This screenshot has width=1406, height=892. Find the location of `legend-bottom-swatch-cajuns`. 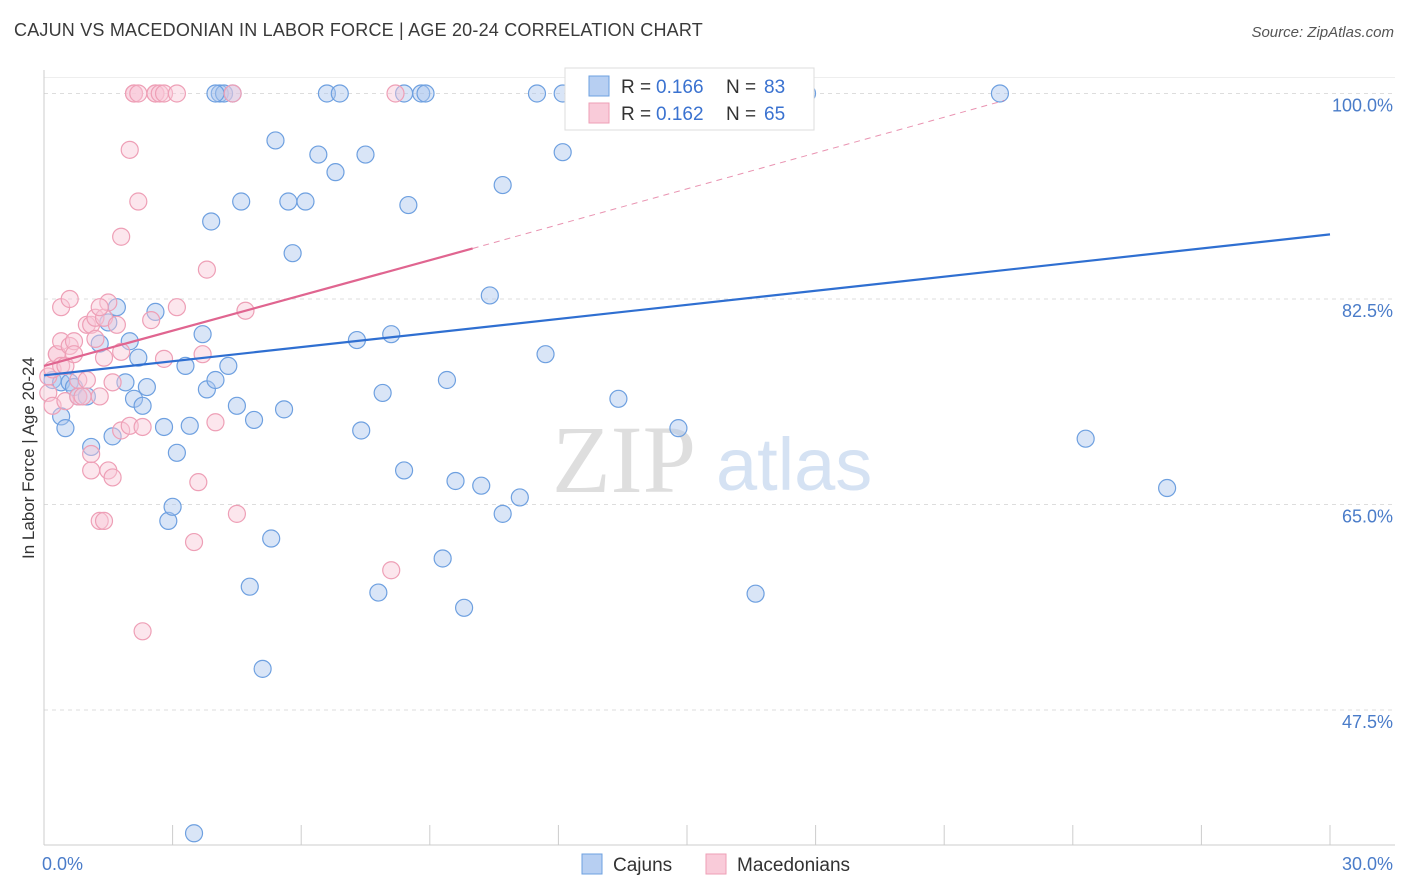

legend-bottom-swatch-cajuns is located at coordinates (592, 864).